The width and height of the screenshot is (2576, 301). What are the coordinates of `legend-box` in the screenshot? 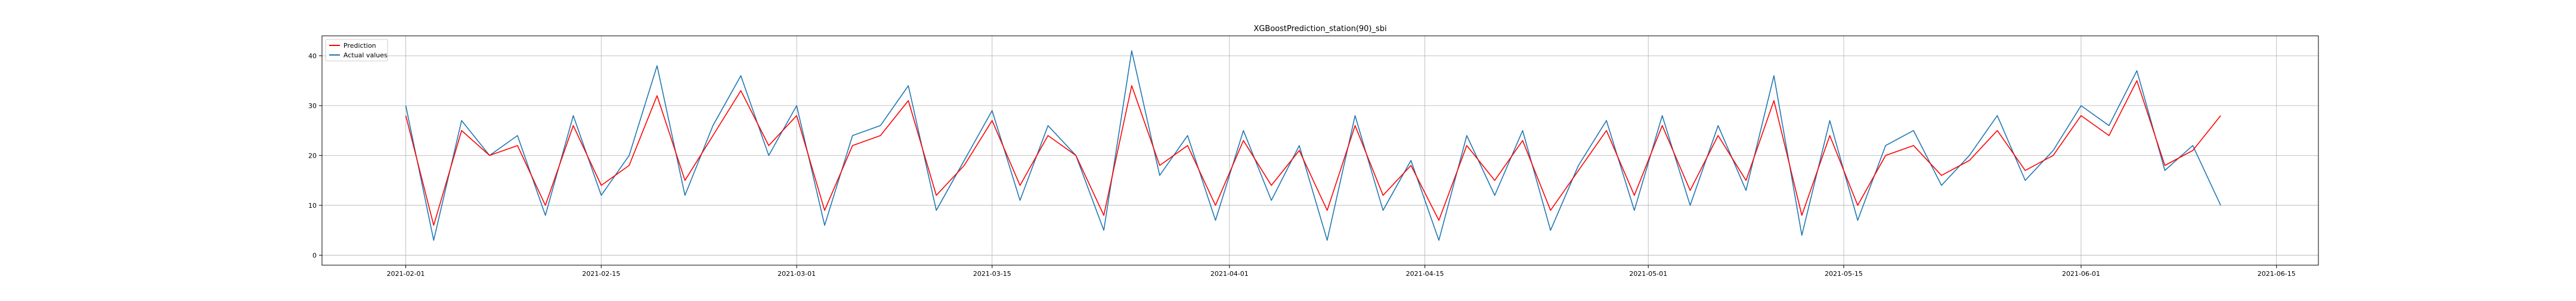 It's located at (357, 50).